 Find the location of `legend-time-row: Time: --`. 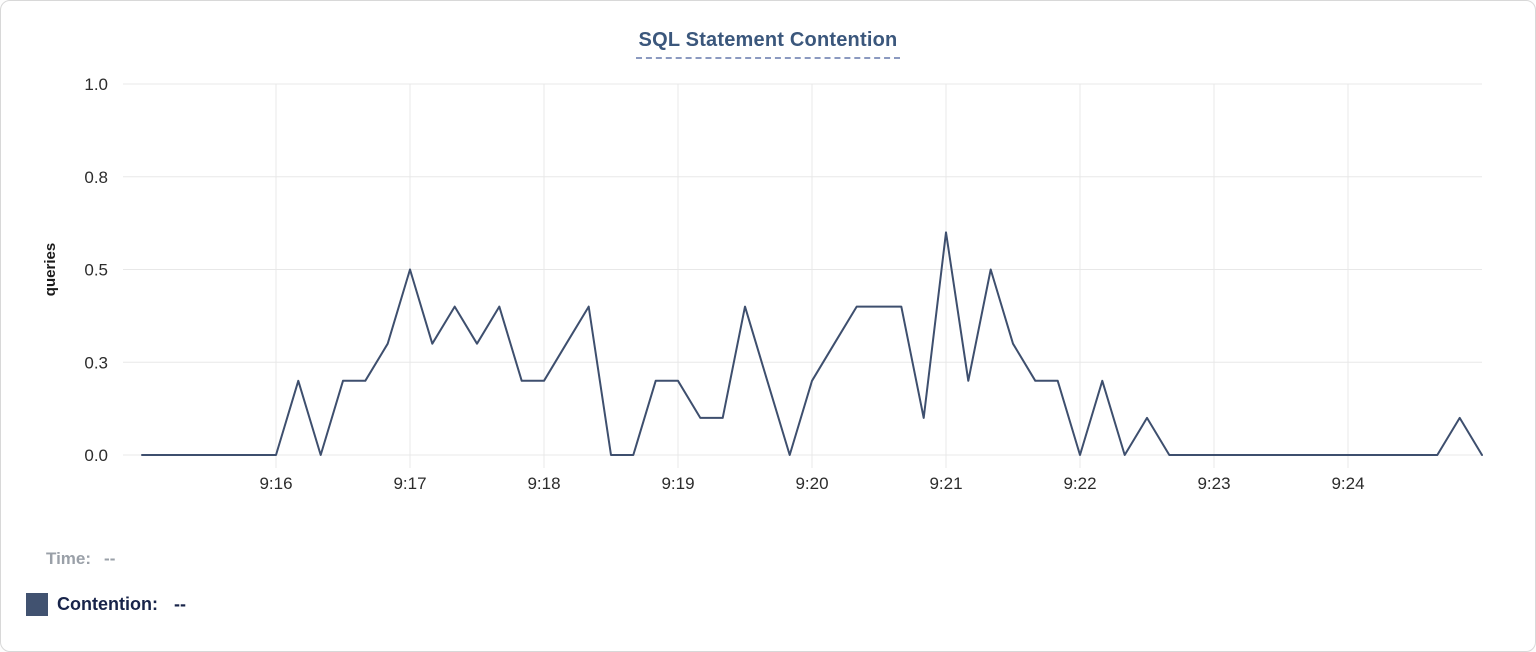

legend-time-row: Time: -- is located at coordinates (80, 559).